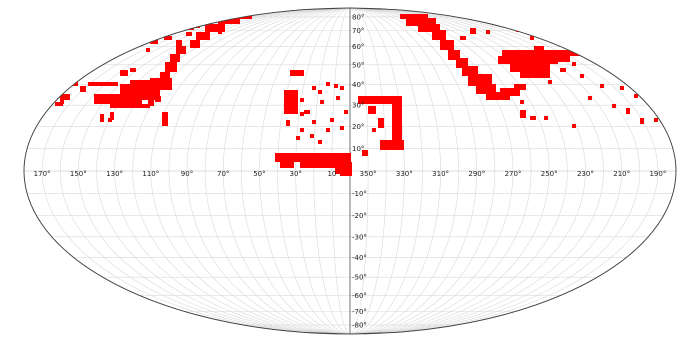  Describe the element at coordinates (358, 65) in the screenshot. I see `latitude-label: 50°` at that location.